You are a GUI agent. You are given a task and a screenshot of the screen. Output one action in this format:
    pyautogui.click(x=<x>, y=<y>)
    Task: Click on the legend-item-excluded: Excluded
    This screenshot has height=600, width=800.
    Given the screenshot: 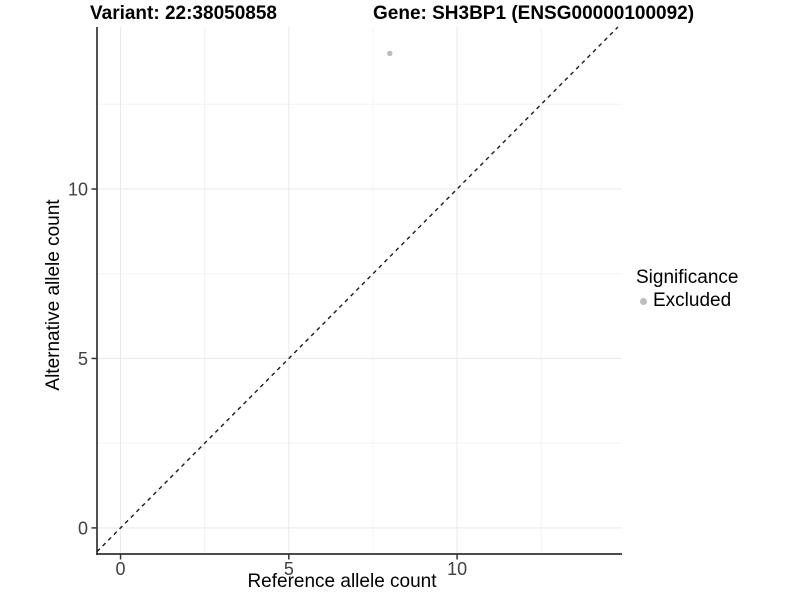 What is the action you would take?
    pyautogui.click(x=687, y=301)
    